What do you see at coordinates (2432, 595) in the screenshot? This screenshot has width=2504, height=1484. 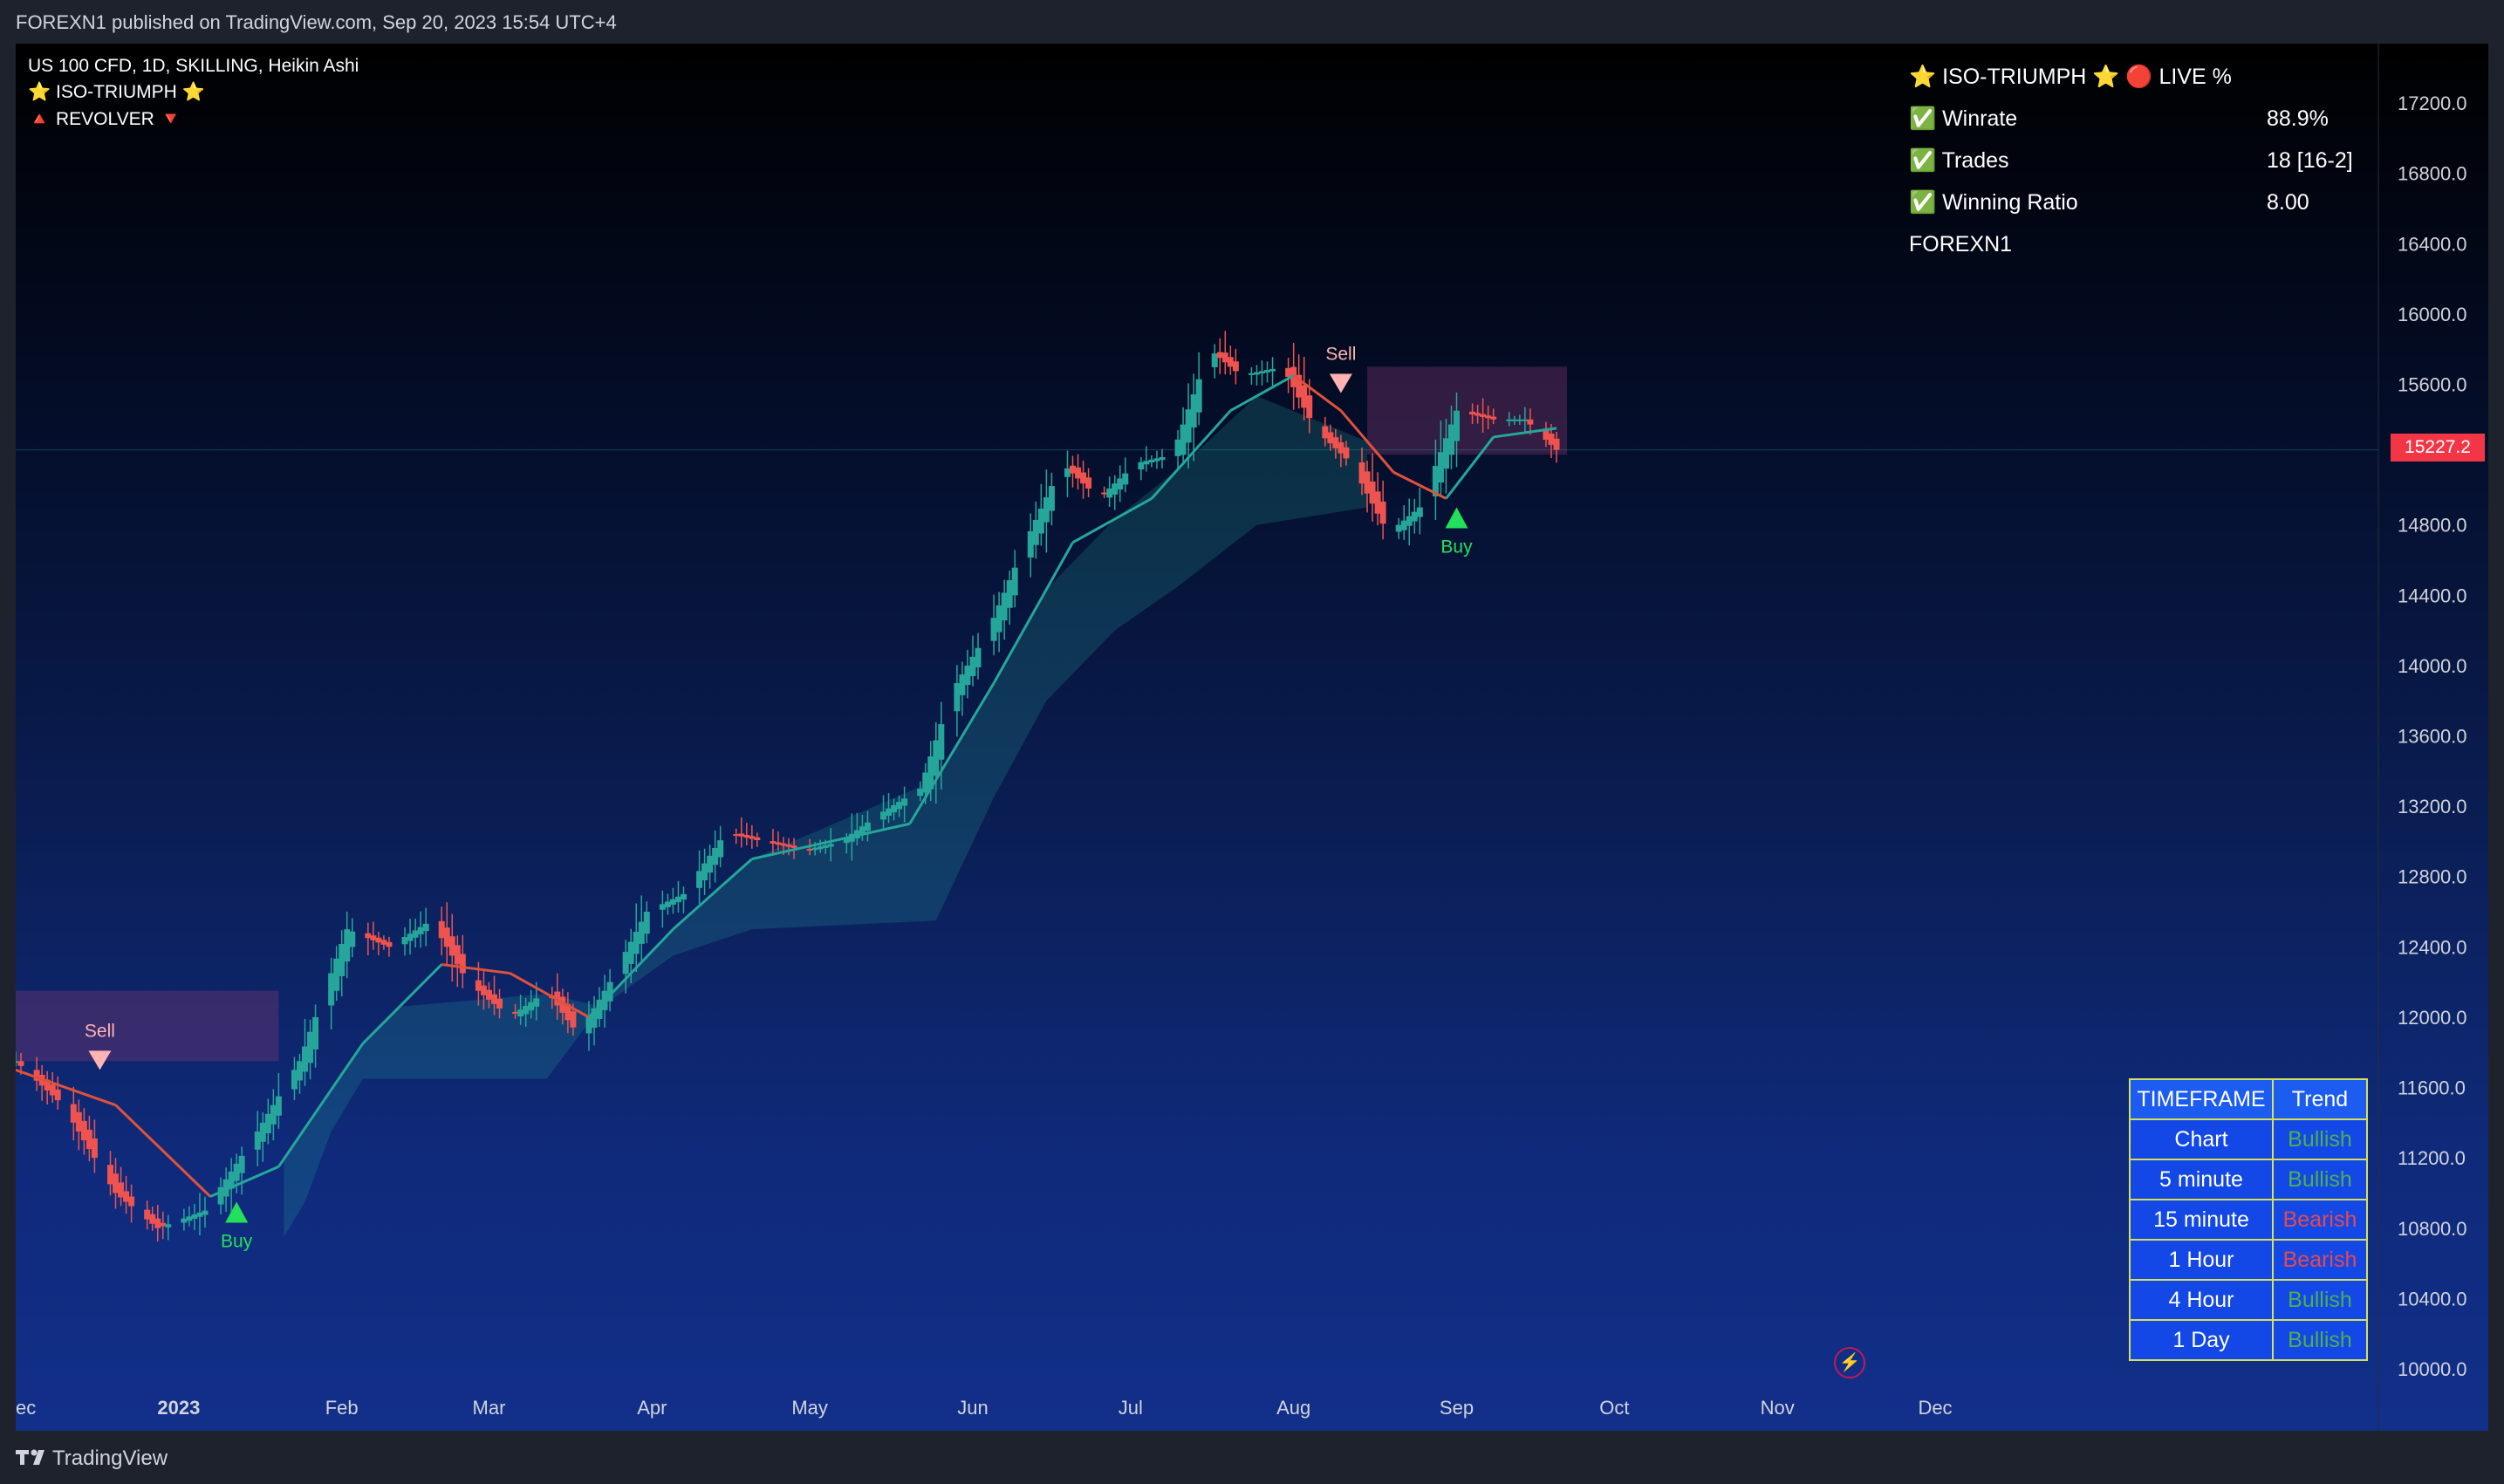 I see `y-tick-label: 14400.0` at bounding box center [2432, 595].